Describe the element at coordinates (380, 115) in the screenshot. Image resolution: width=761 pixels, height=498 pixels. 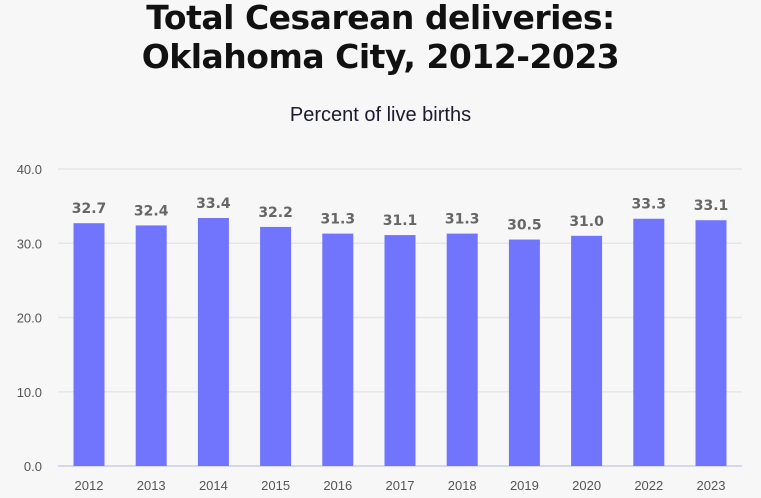
I see `chart-subtitle: Percent of live births` at that location.